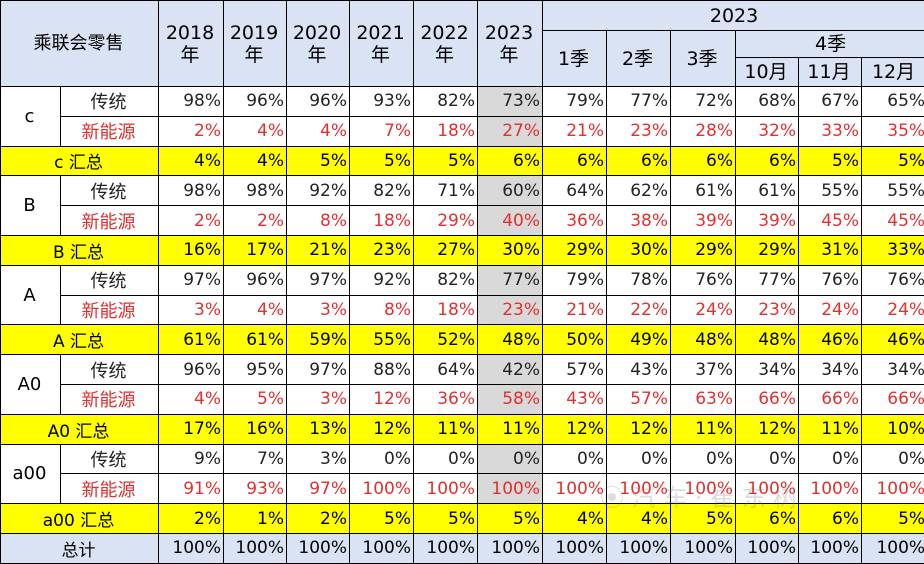 The width and height of the screenshot is (924, 564). Describe the element at coordinates (255, 370) in the screenshot. I see `table-cell: 95%` at that location.